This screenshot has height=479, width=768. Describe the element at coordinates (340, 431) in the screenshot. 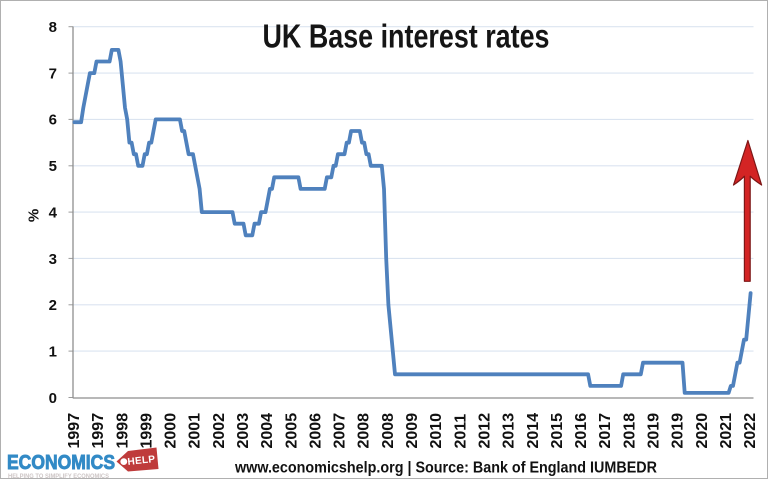

I see `svg-text: 2007` at that location.